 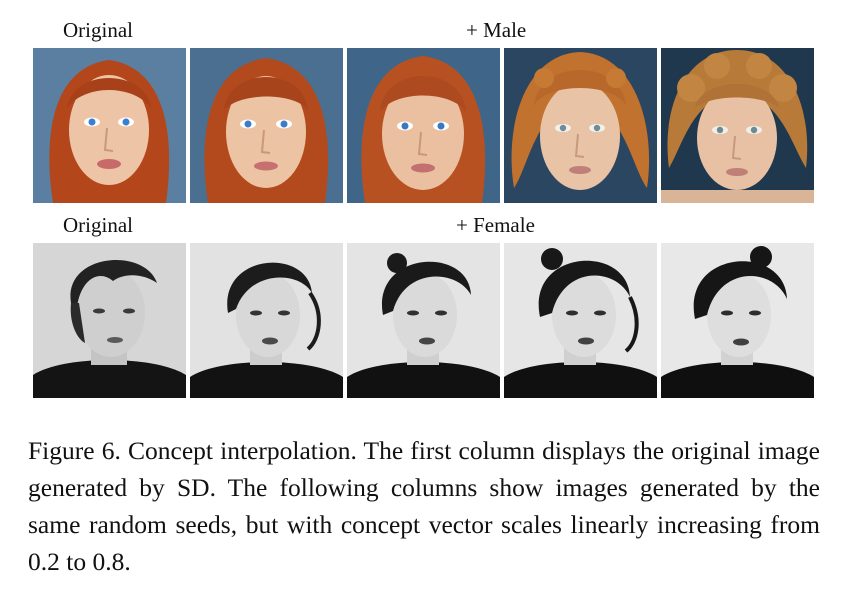 What do you see at coordinates (98, 225) in the screenshot?
I see `row2-original-label: Original` at bounding box center [98, 225].